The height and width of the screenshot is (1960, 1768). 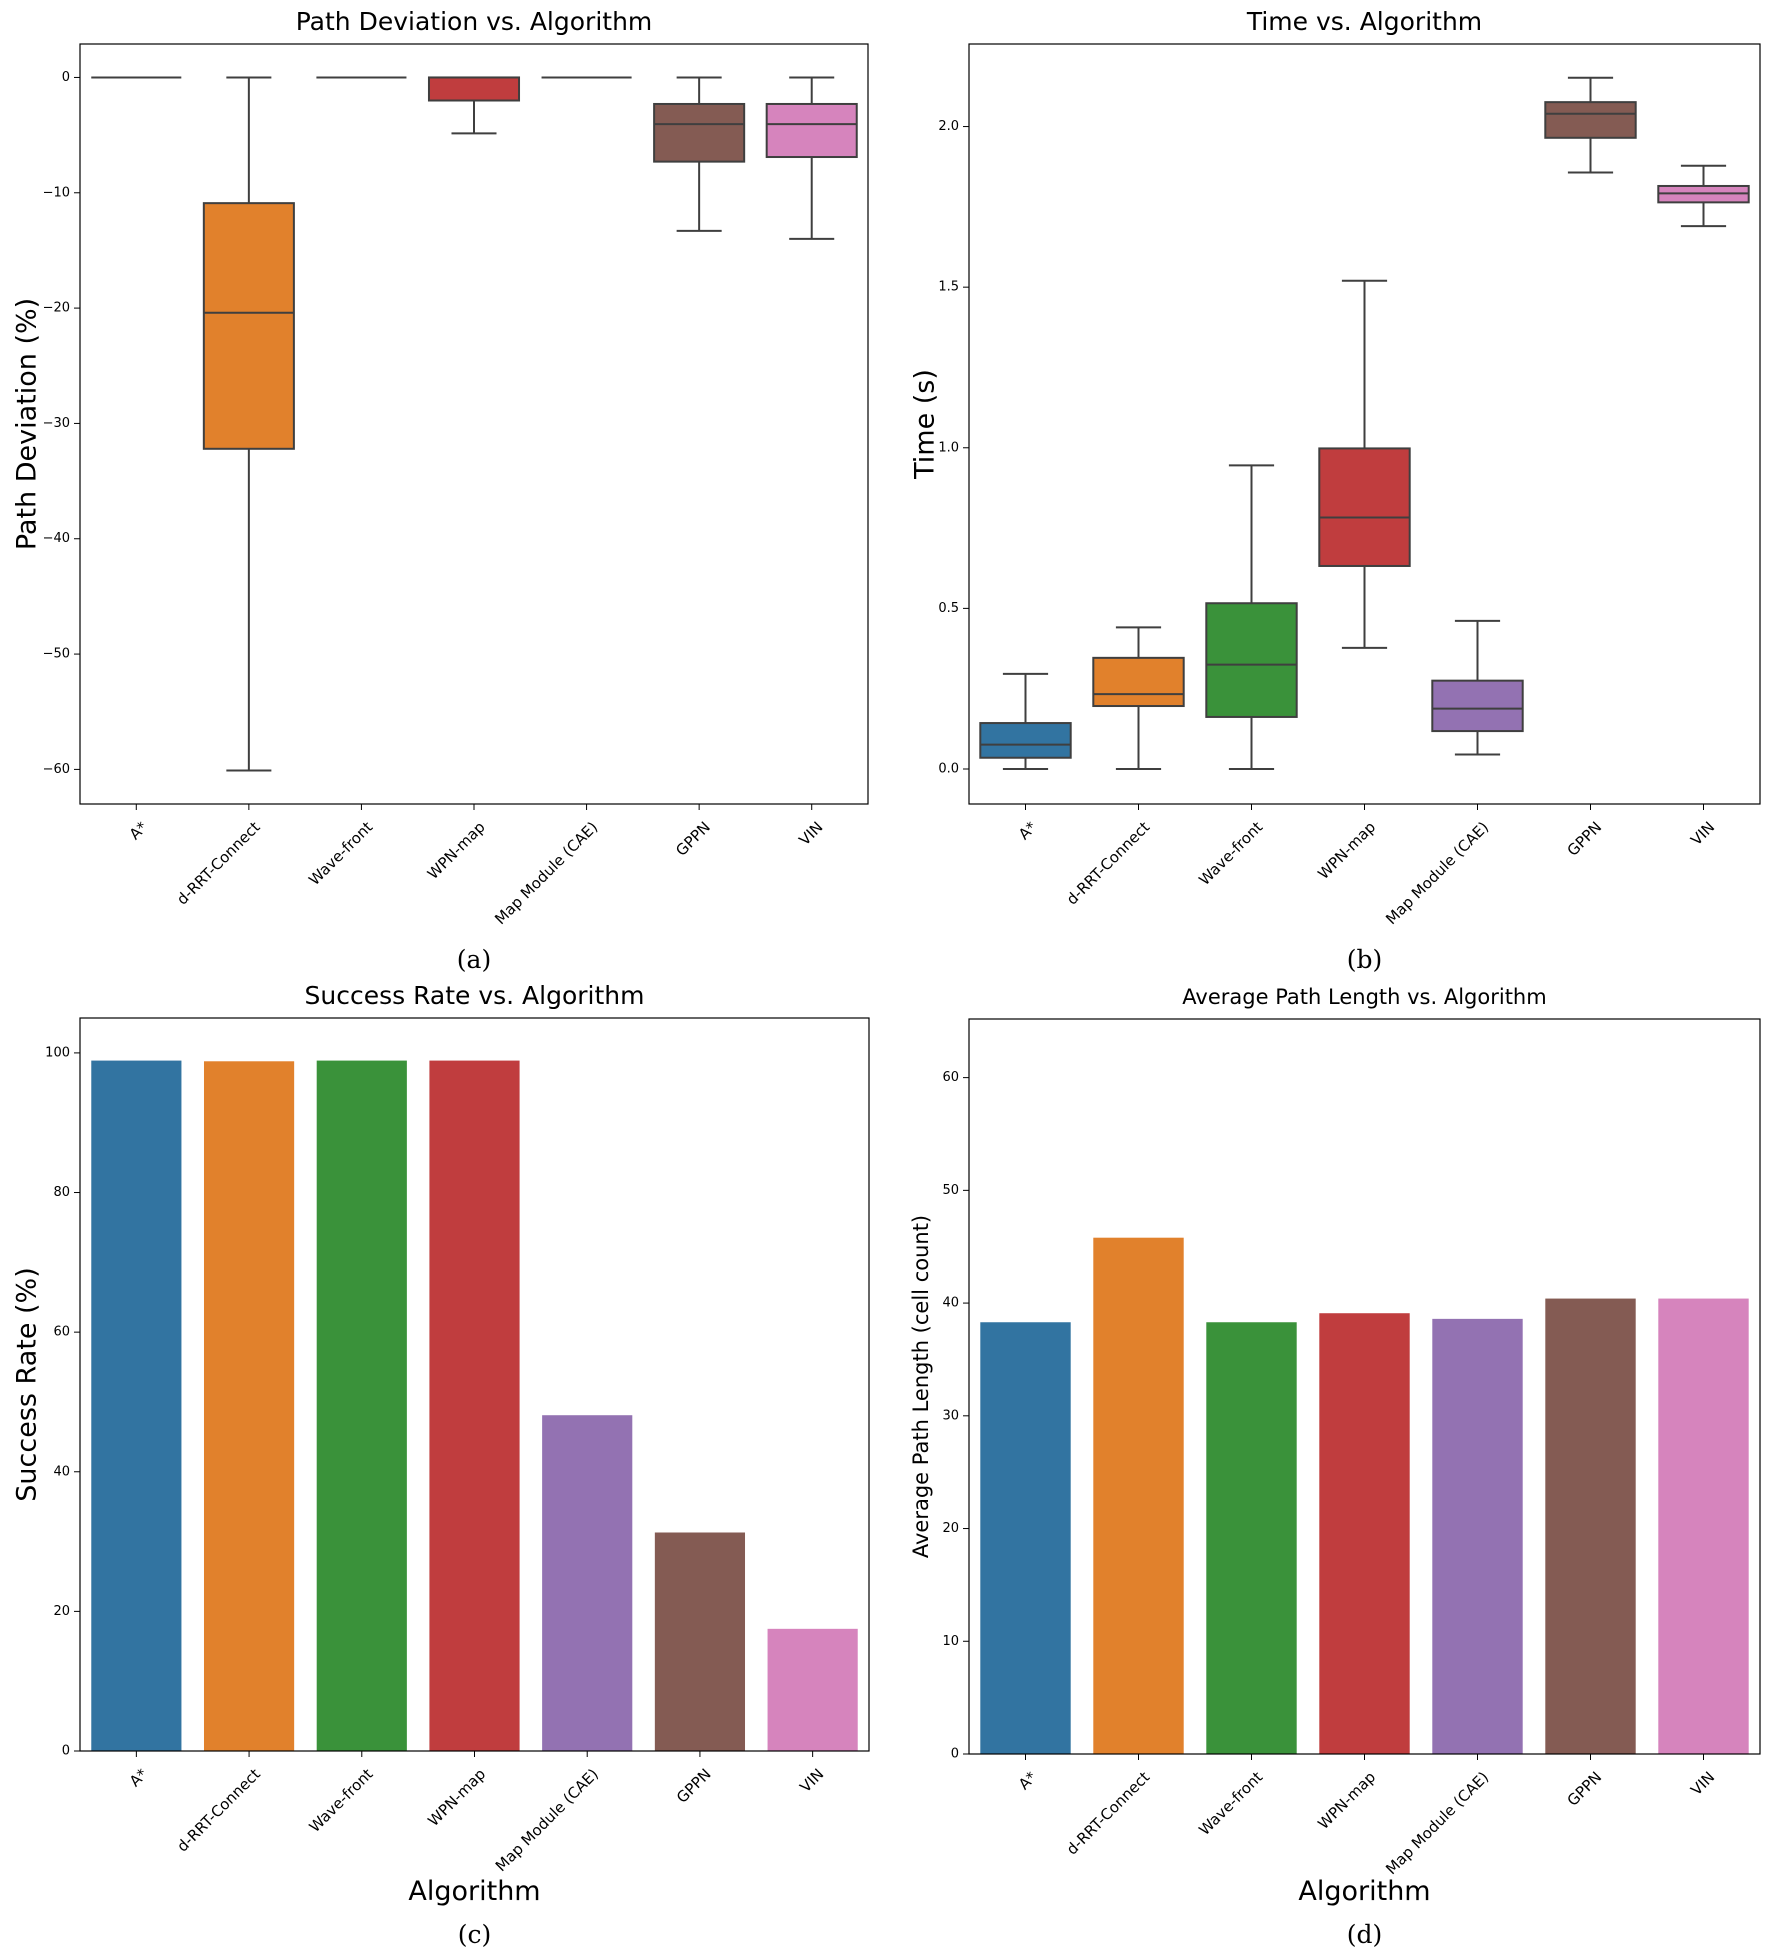 I want to click on box-map-module-cae-, so click(x=1477, y=687).